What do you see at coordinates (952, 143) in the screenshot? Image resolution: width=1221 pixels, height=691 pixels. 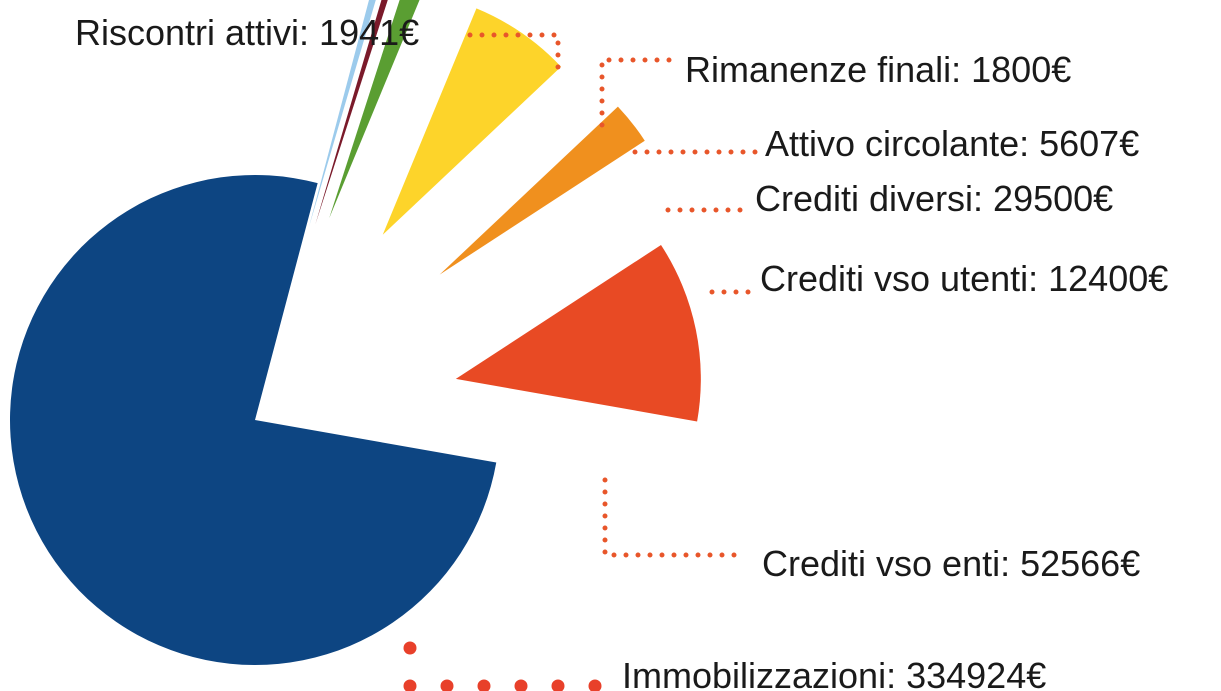 I see `slice-label: Attivo circolante: 5607€` at bounding box center [952, 143].